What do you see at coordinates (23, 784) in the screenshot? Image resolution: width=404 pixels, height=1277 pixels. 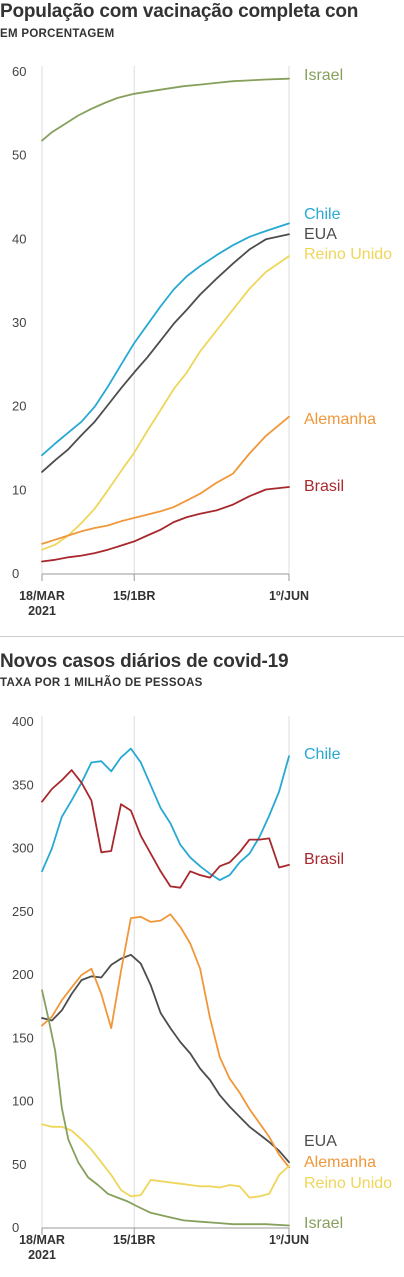 I see `y-tick-label: 350` at bounding box center [23, 784].